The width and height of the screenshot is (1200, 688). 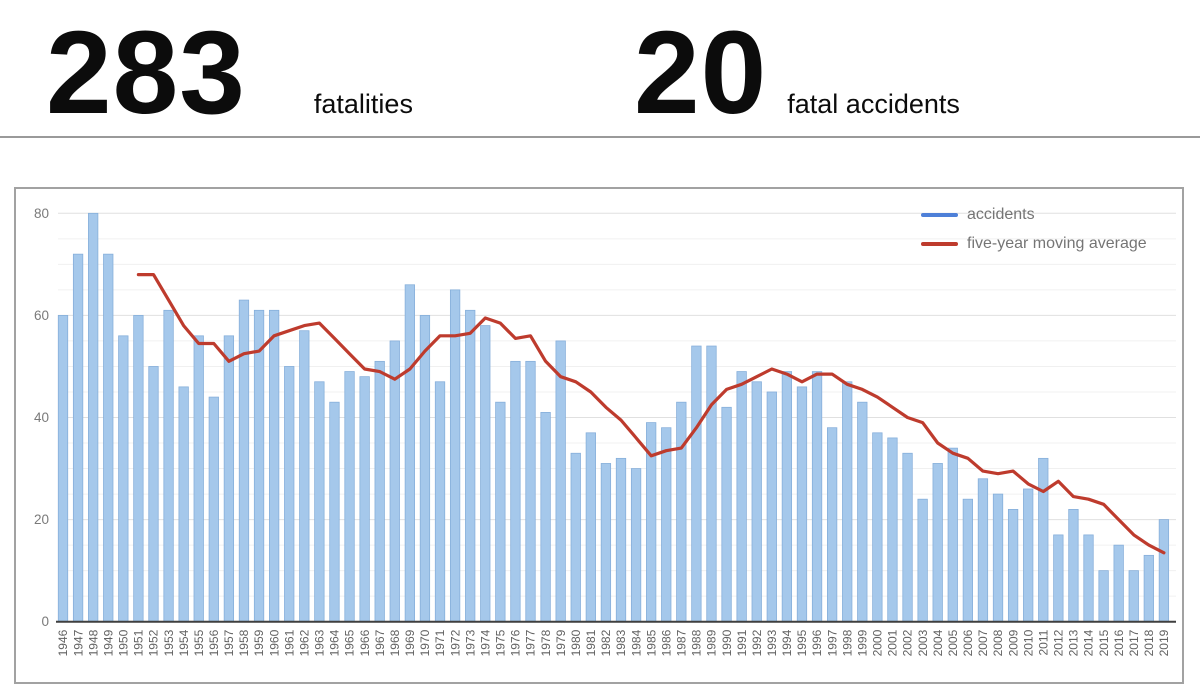 What do you see at coordinates (259, 642) in the screenshot?
I see `x-axis-label: 1959` at bounding box center [259, 642].